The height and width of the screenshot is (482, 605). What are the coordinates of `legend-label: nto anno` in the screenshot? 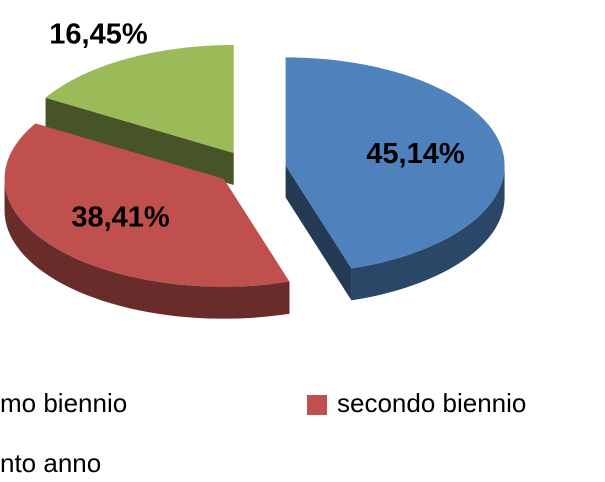 It's located at (50, 463).